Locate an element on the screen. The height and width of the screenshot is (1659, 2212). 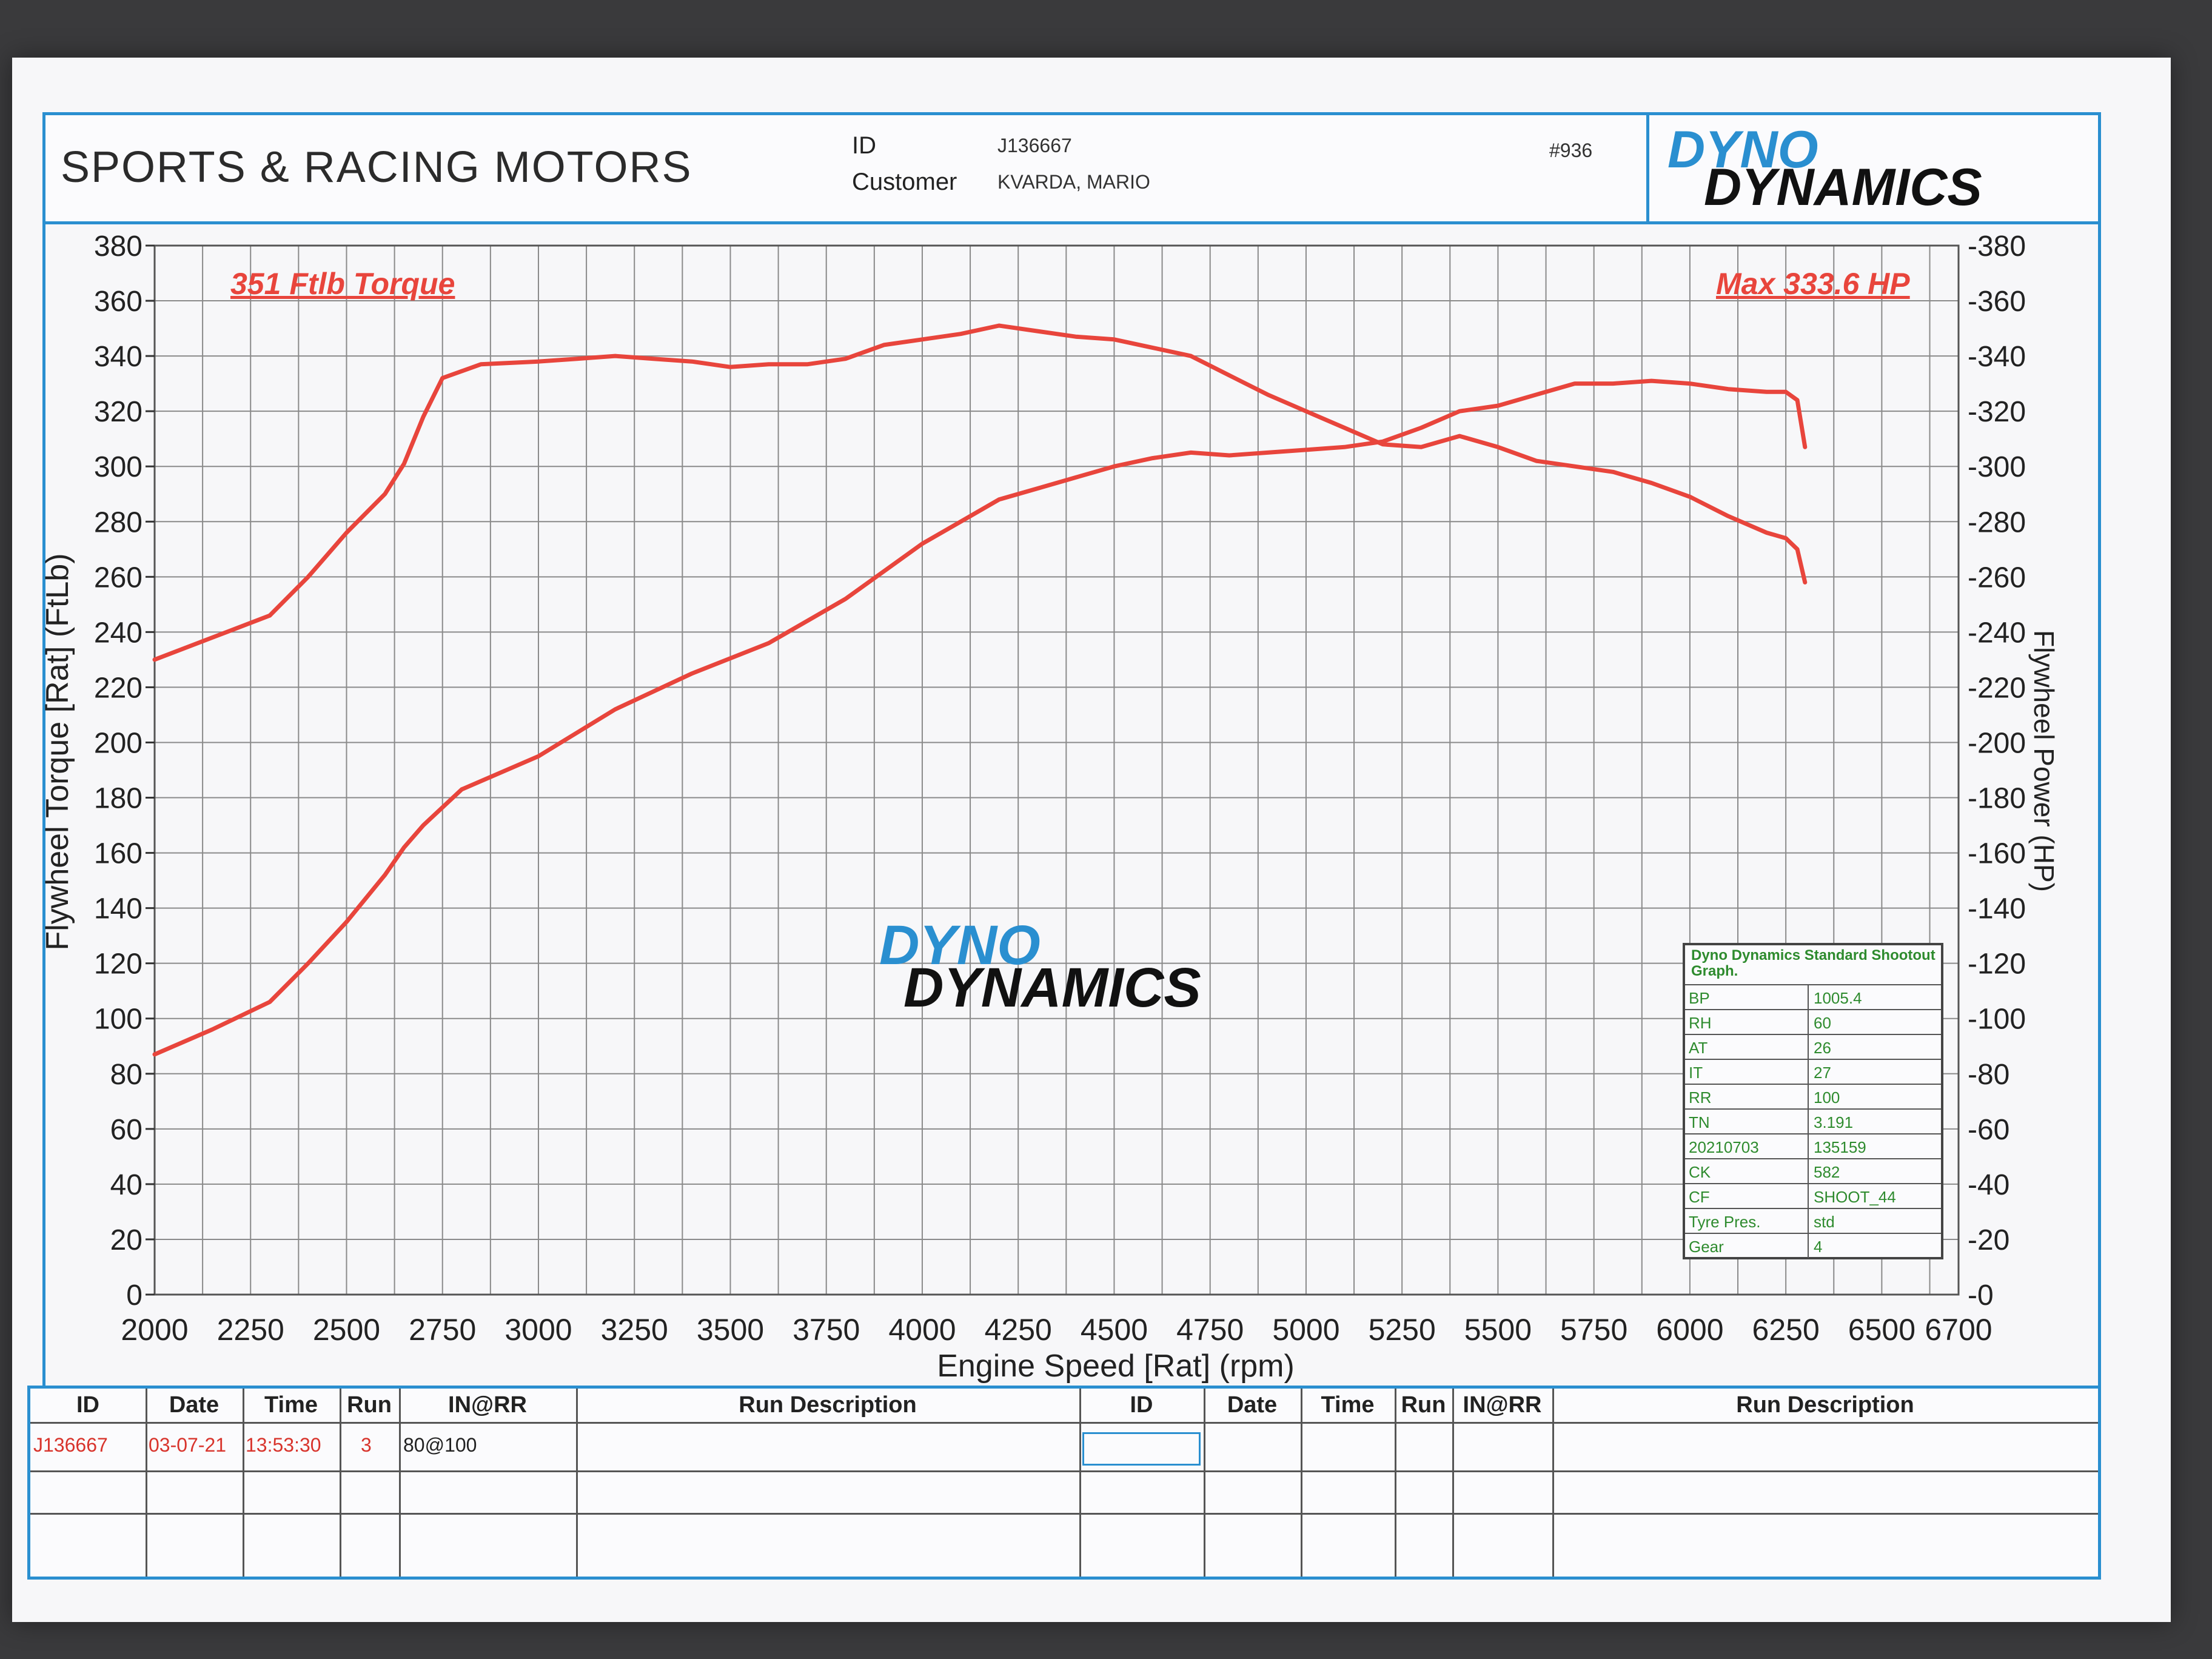
conditions-row: CF SHOOT_44 is located at coordinates (1813, 1195).